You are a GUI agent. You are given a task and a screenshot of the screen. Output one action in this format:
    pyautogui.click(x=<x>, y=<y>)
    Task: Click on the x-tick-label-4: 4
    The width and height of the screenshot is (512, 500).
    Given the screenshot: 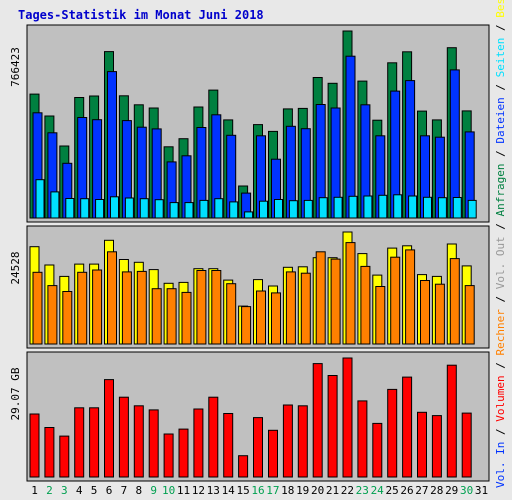 What is the action you would take?
    pyautogui.click(x=79, y=490)
    